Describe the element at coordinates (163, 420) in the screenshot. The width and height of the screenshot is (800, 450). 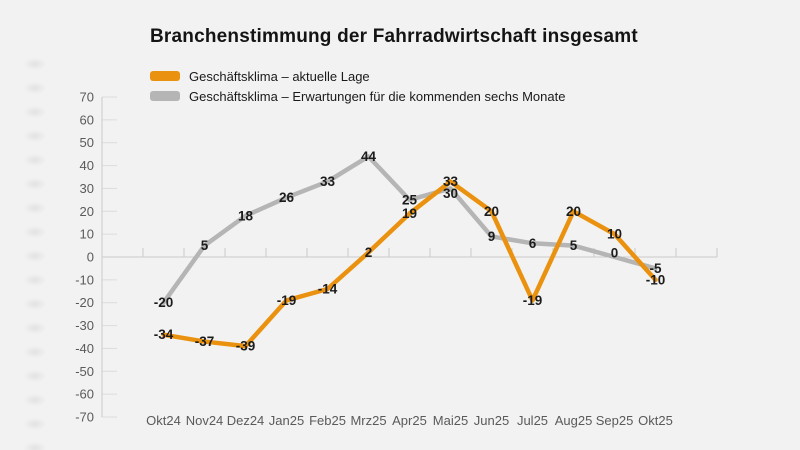
I see `x-axis-label: Okt24` at that location.